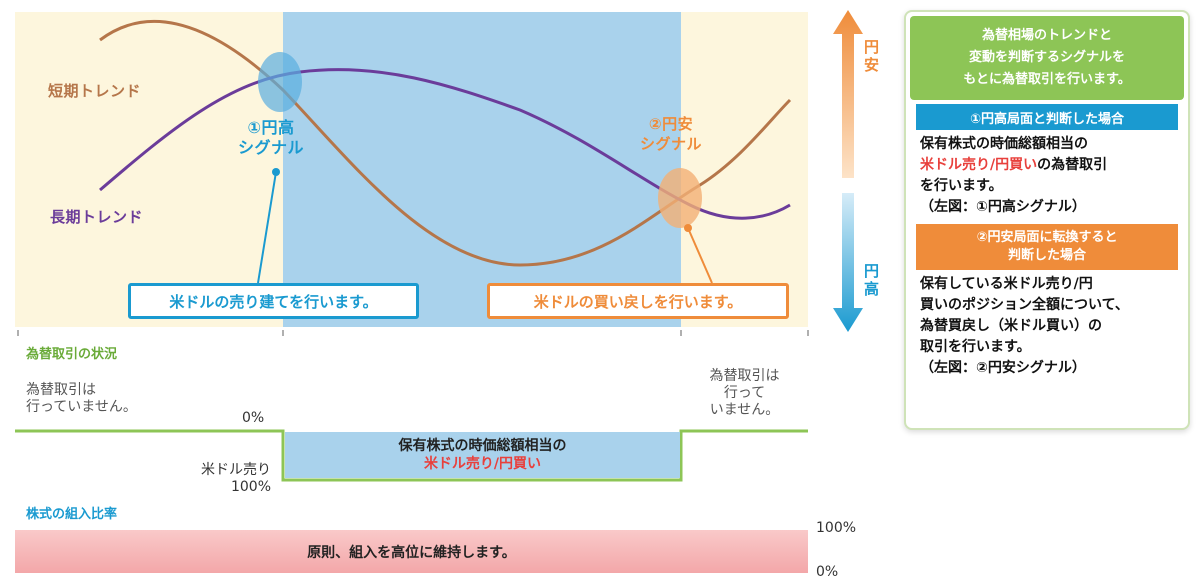 Image resolution: width=1197 pixels, height=582 pixels. What do you see at coordinates (149, 169) in the screenshot?
I see `left-yellow-band` at bounding box center [149, 169].